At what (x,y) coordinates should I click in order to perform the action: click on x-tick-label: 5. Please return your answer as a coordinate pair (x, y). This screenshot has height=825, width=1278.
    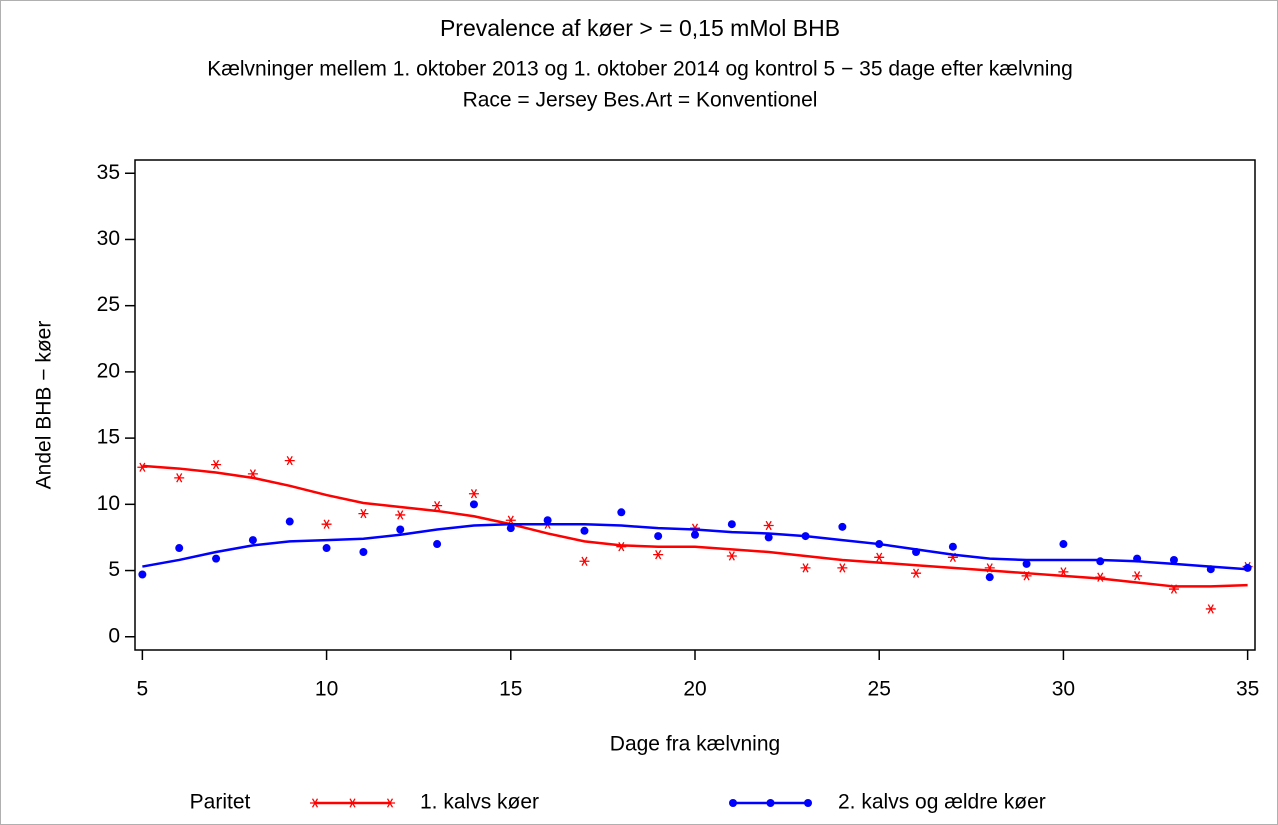
    Looking at the image, I should click on (143, 689).